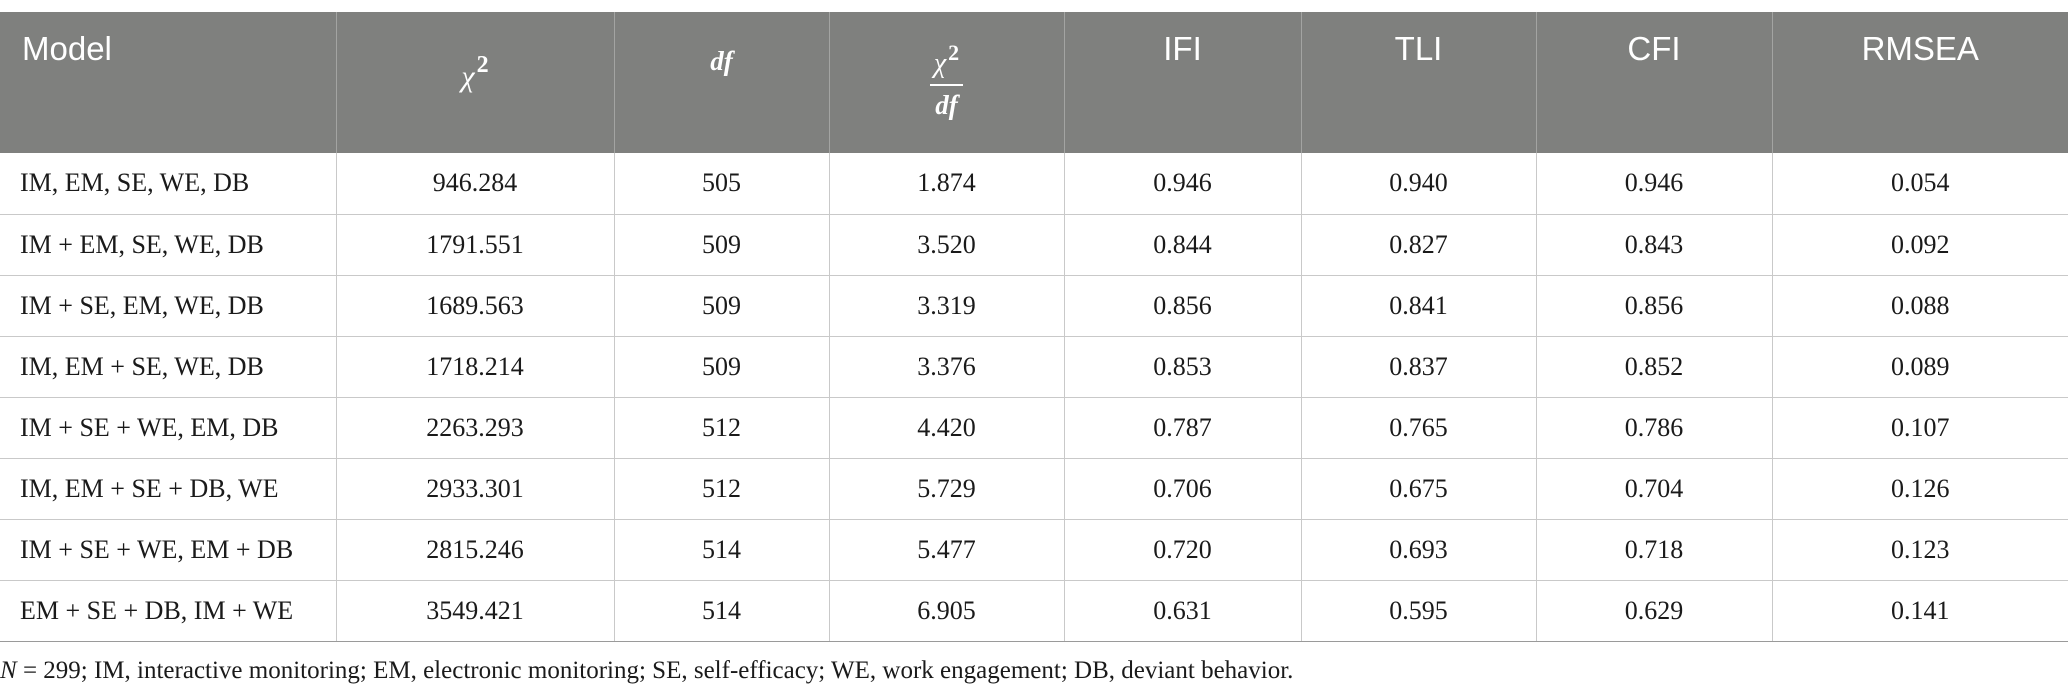  What do you see at coordinates (1653, 611) in the screenshot?
I see `cell-cfi: 0.629` at bounding box center [1653, 611].